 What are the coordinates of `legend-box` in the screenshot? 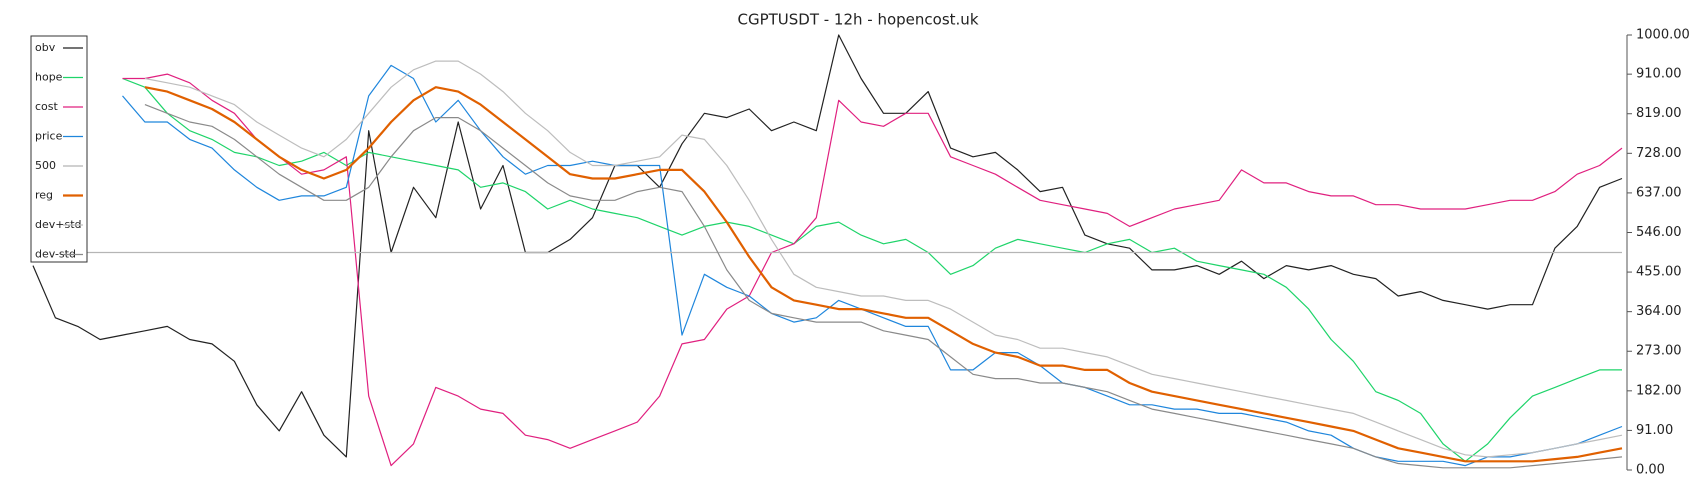 It's located at (59, 149).